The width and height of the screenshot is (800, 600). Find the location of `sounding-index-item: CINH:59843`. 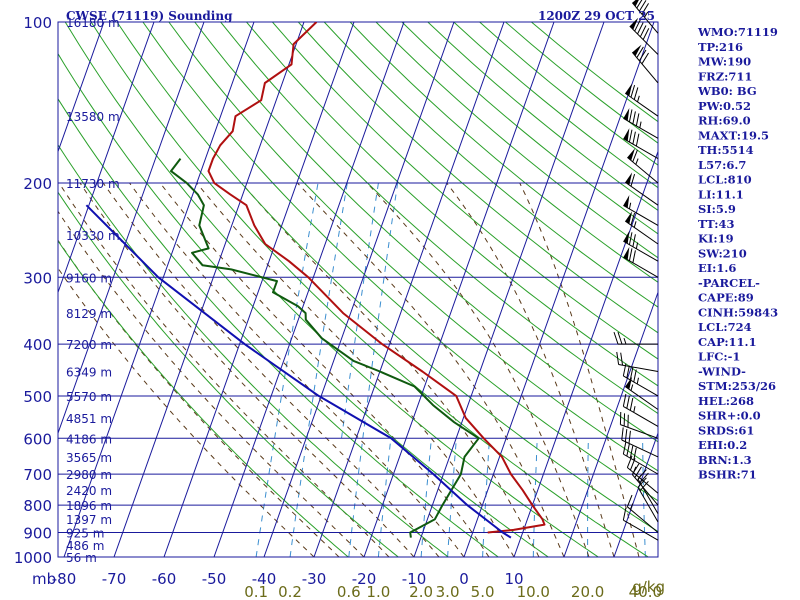

sounding-index-item: CINH:59843 is located at coordinates (738, 312).